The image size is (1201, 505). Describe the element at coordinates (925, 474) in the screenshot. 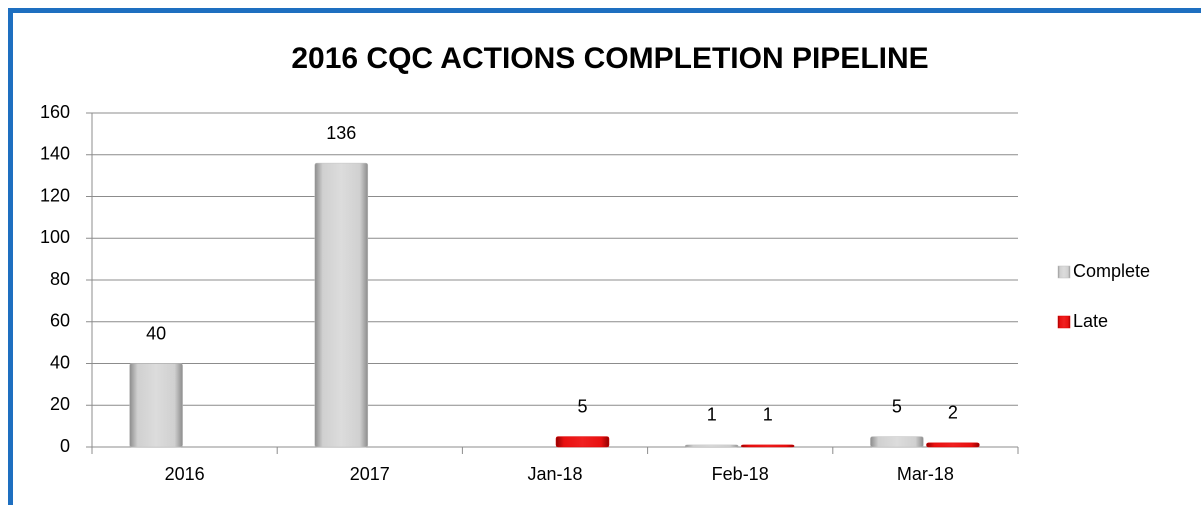

I see `x-tick-label: Mar-18` at that location.